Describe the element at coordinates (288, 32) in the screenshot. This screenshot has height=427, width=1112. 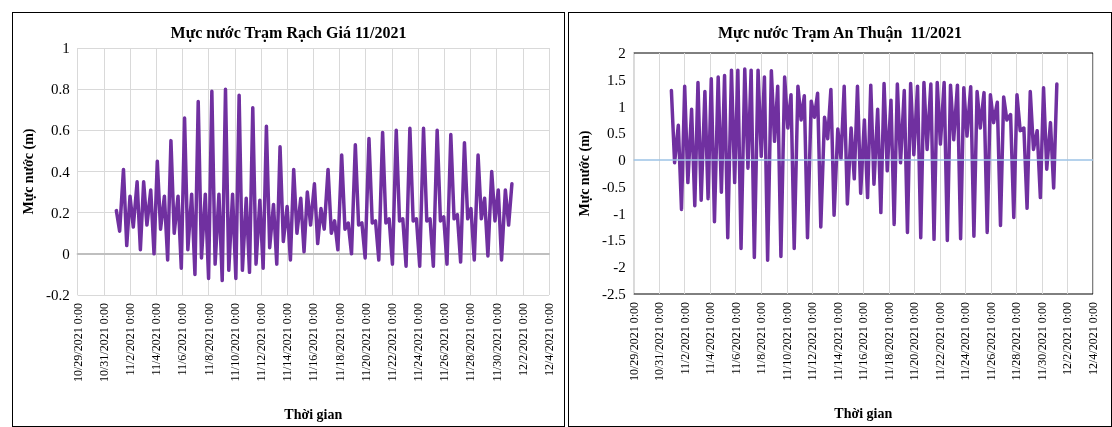
I see `chart-title: Mực nước Trạm Rạch Giá 11/2021` at that location.